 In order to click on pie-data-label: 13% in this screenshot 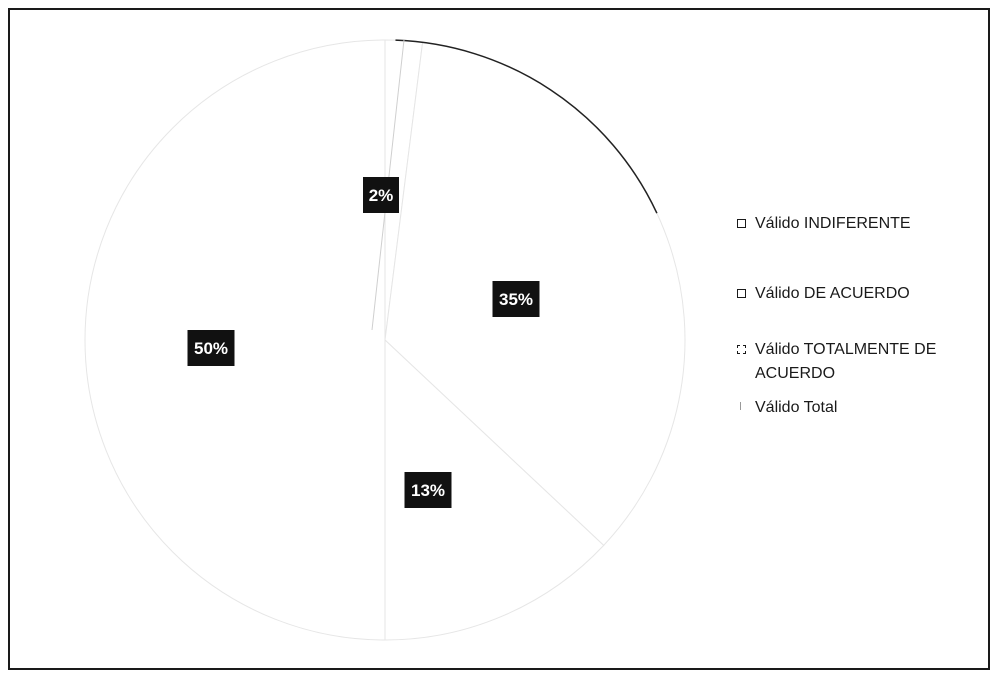, I will do `click(428, 490)`.